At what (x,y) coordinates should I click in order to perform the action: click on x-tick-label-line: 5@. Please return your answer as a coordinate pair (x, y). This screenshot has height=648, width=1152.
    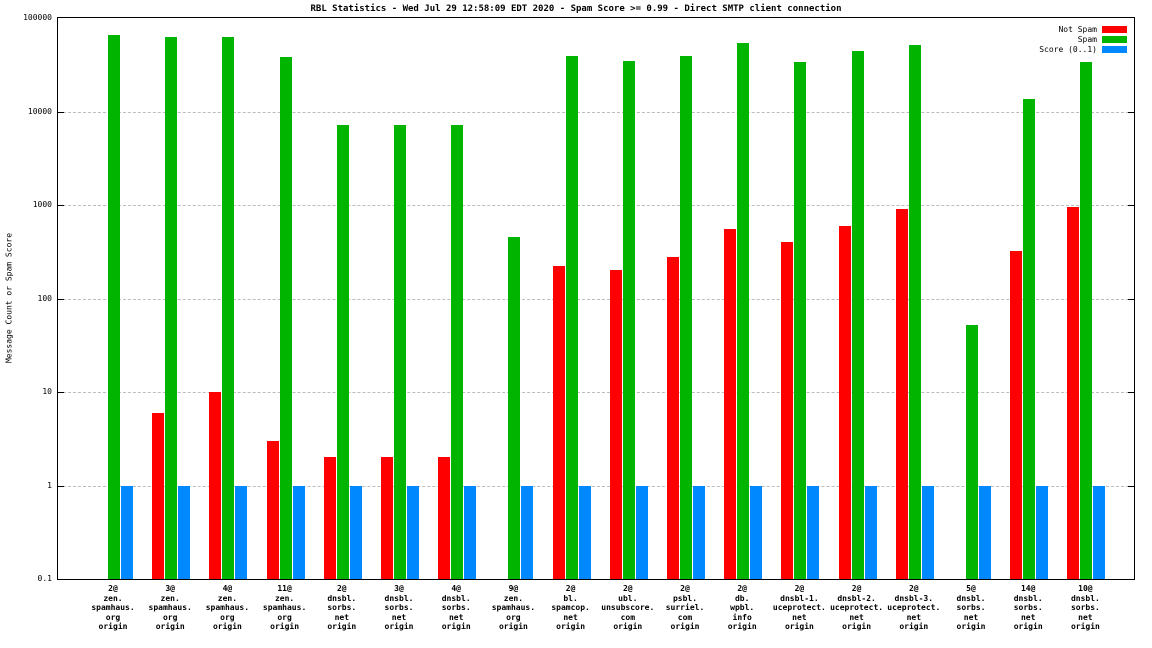
    Looking at the image, I should click on (971, 588).